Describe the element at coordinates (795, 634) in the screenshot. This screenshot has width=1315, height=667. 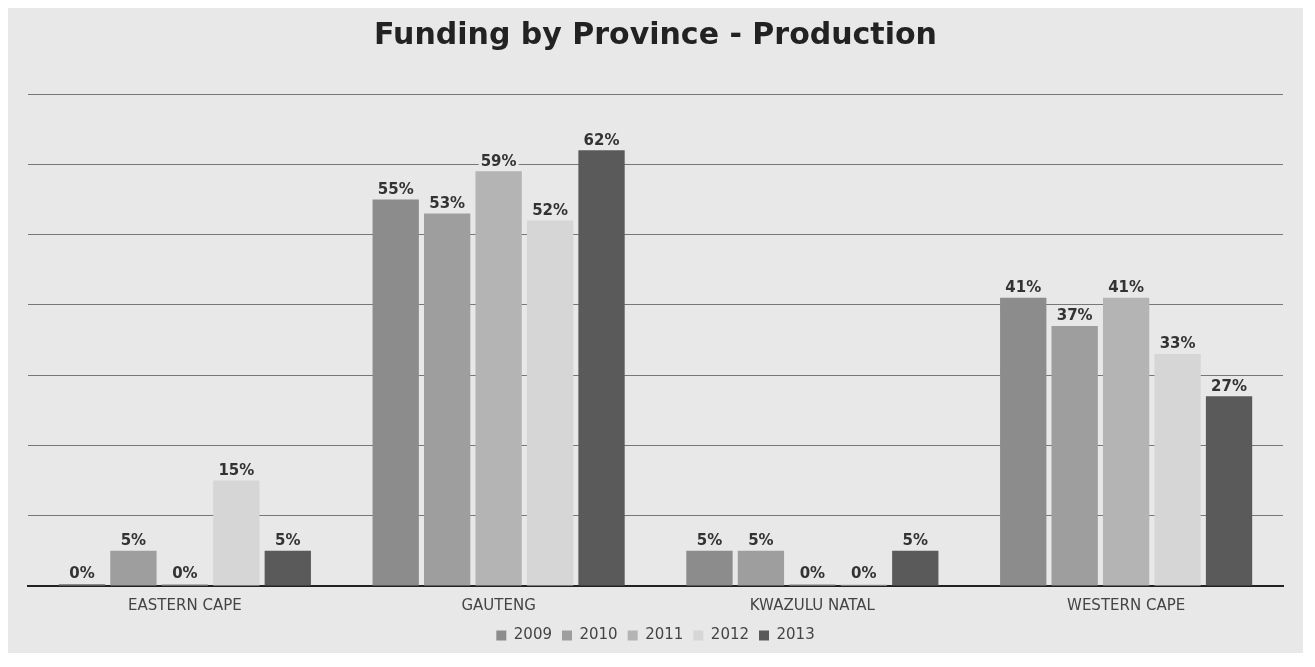
I see `legend-label: 2013` at that location.